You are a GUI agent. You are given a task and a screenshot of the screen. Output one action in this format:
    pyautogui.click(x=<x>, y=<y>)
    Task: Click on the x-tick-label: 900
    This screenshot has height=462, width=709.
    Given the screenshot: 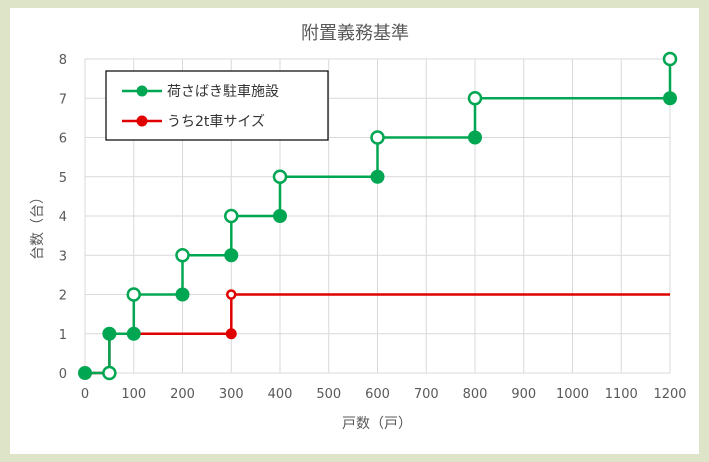 What is the action you would take?
    pyautogui.click(x=523, y=394)
    